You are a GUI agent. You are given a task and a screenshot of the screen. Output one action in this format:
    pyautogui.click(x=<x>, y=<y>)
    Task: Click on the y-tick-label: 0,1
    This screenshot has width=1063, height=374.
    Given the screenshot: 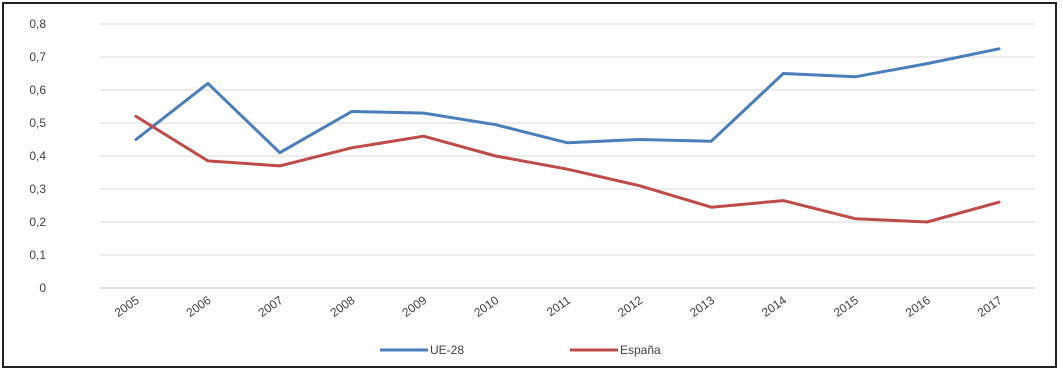 What is the action you would take?
    pyautogui.click(x=37, y=255)
    